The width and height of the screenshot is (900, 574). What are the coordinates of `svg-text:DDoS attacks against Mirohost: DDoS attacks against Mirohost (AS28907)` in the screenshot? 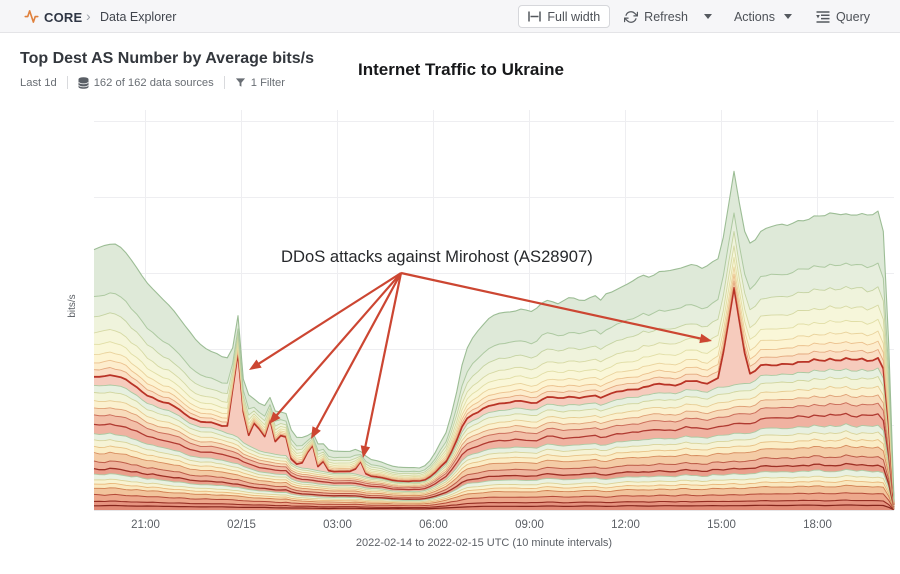 It's located at (437, 256).